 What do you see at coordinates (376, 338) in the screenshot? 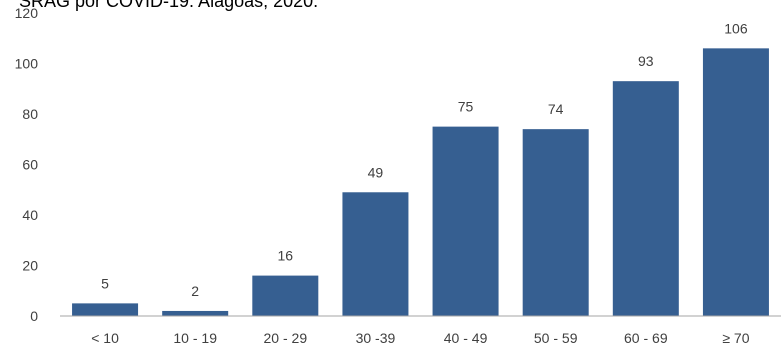
I see `x-tick-label: 30 -39` at bounding box center [376, 338].